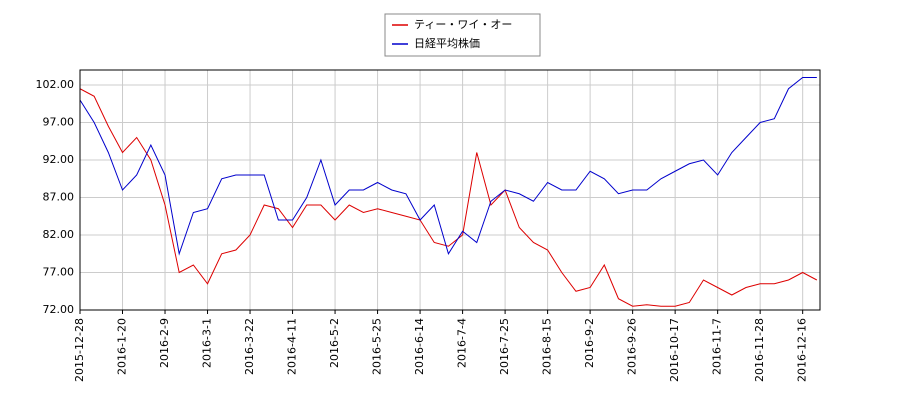 The height and width of the screenshot is (404, 900). What do you see at coordinates (802, 350) in the screenshot?
I see `x-tick-label: 2016-12-16` at bounding box center [802, 350].